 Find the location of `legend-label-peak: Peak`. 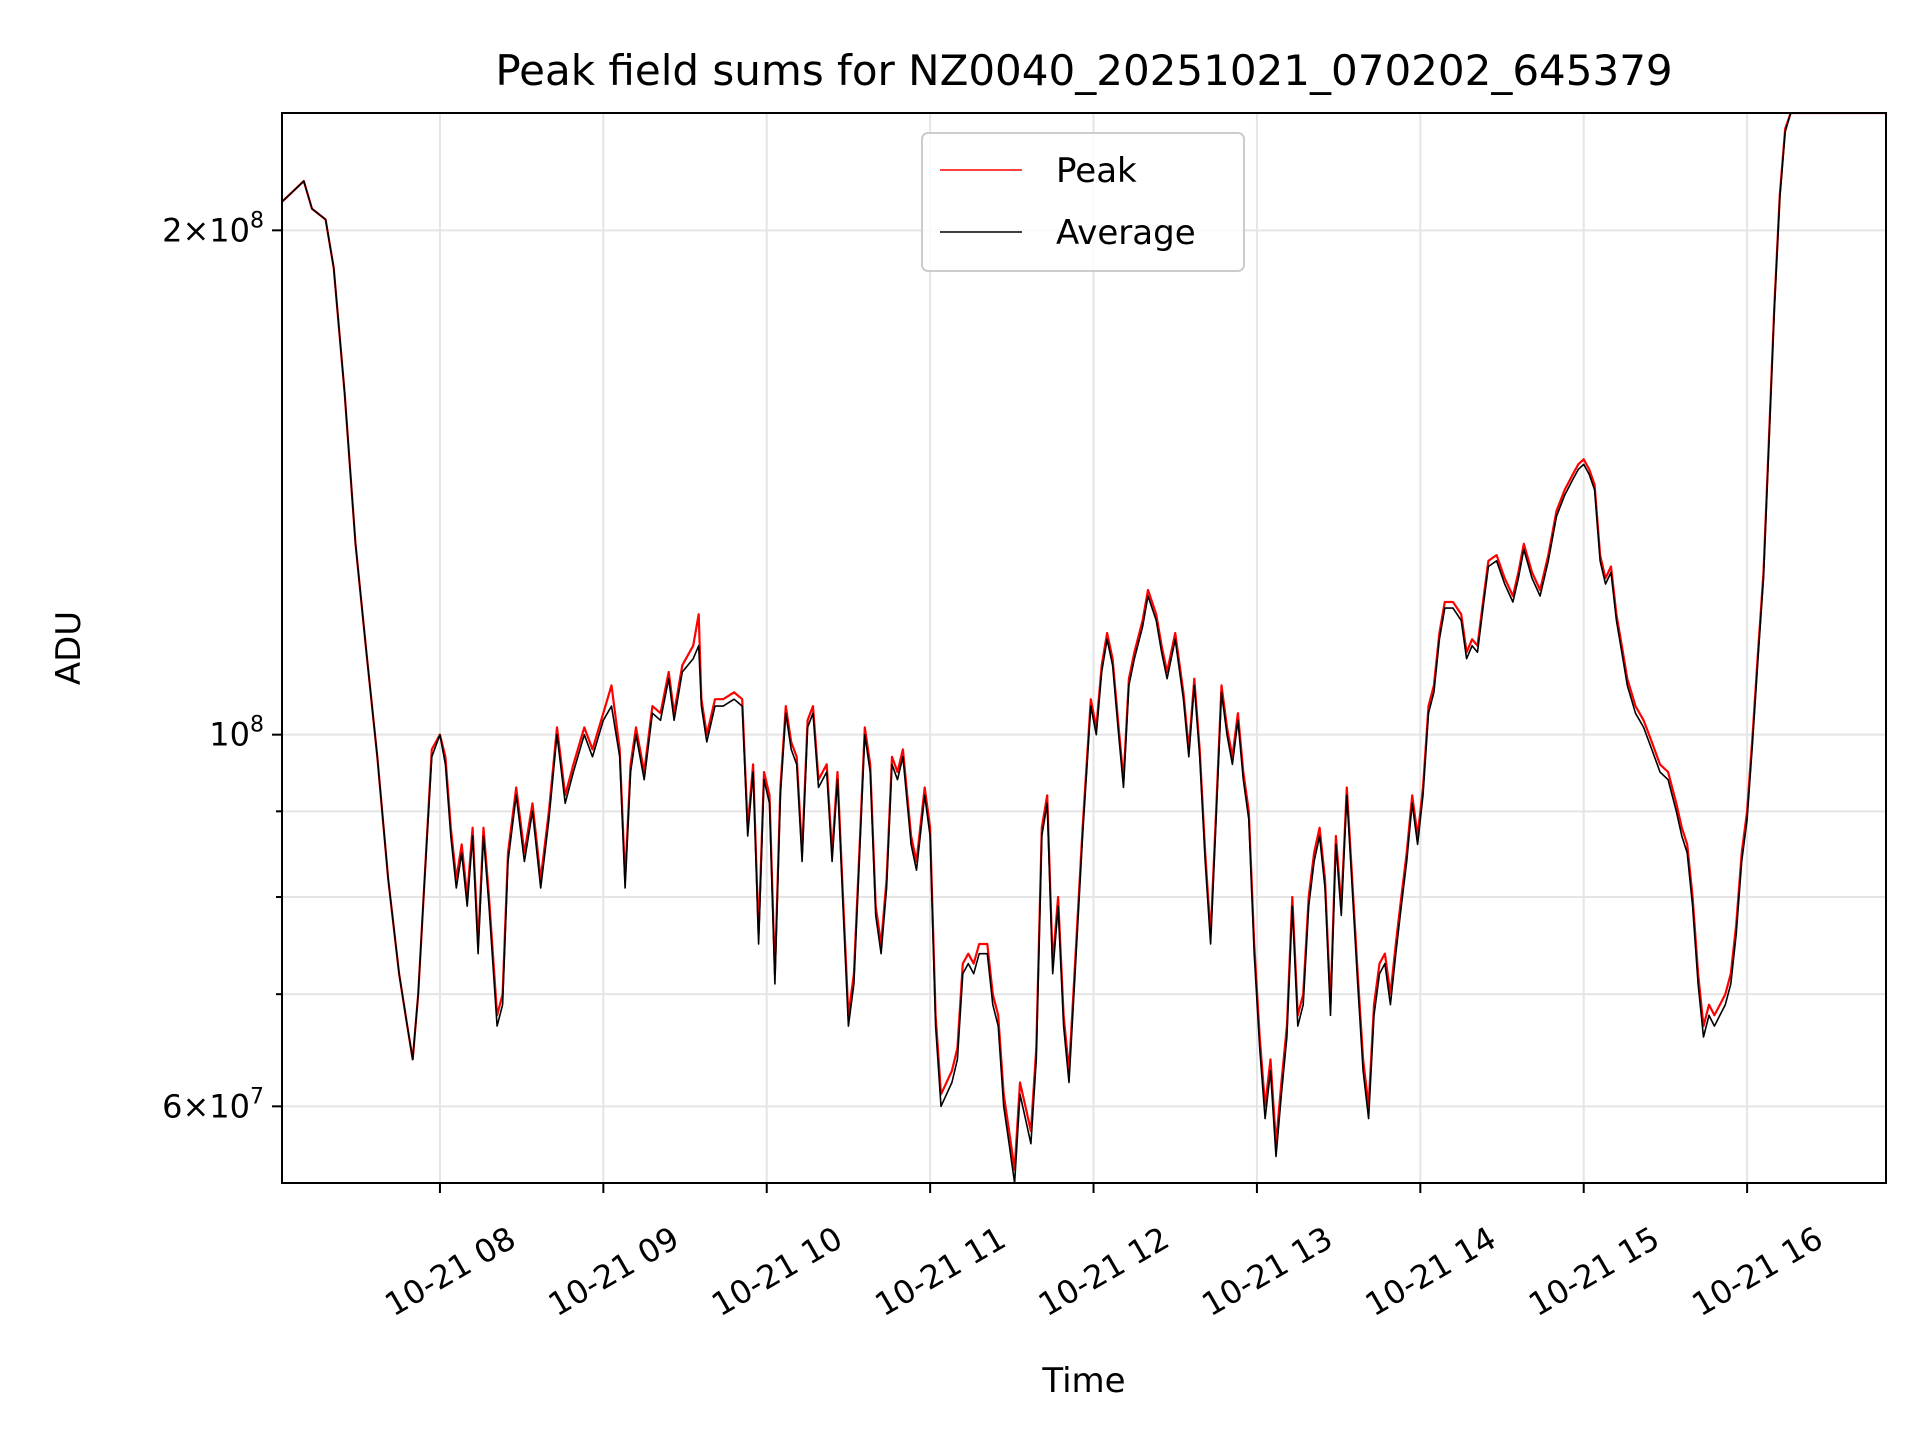

legend-label-peak: Peak is located at coordinates (1096, 171).